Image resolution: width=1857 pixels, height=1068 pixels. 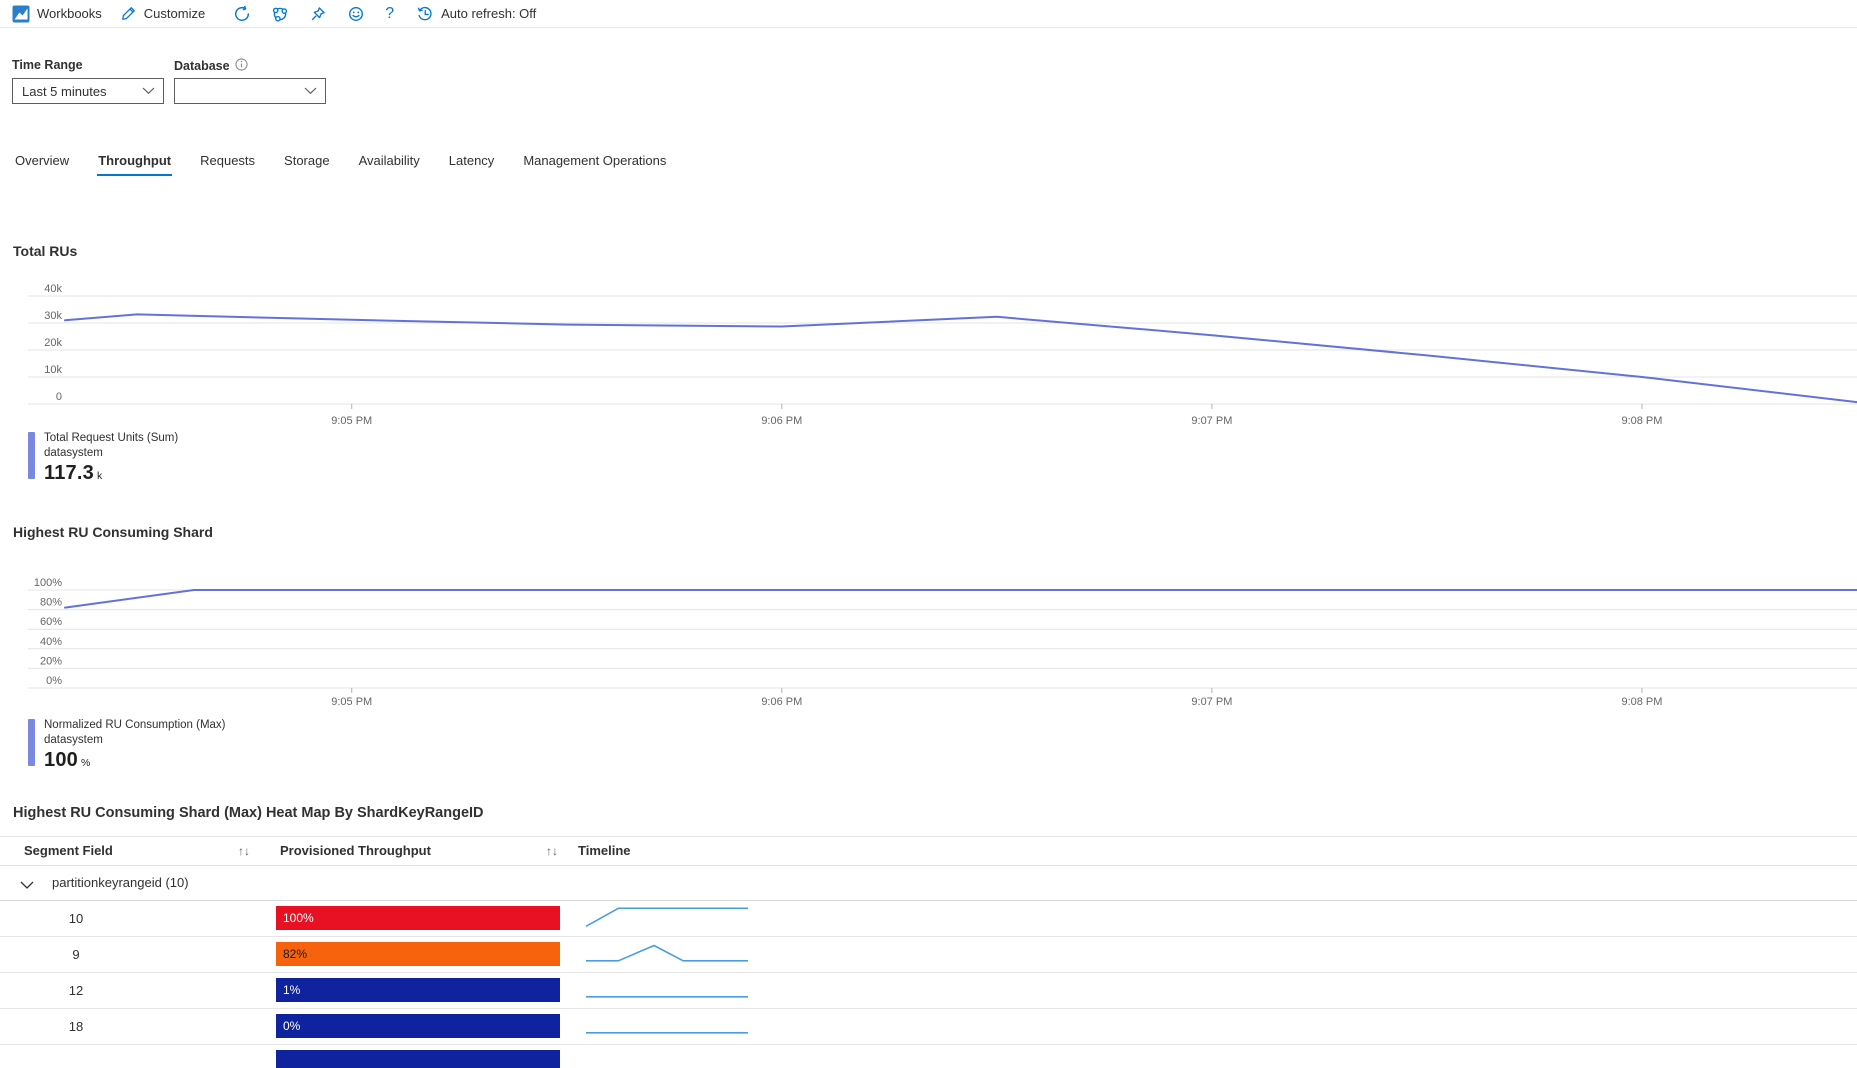 What do you see at coordinates (54, 681) in the screenshot?
I see `y-axis-tick-label: 0%` at bounding box center [54, 681].